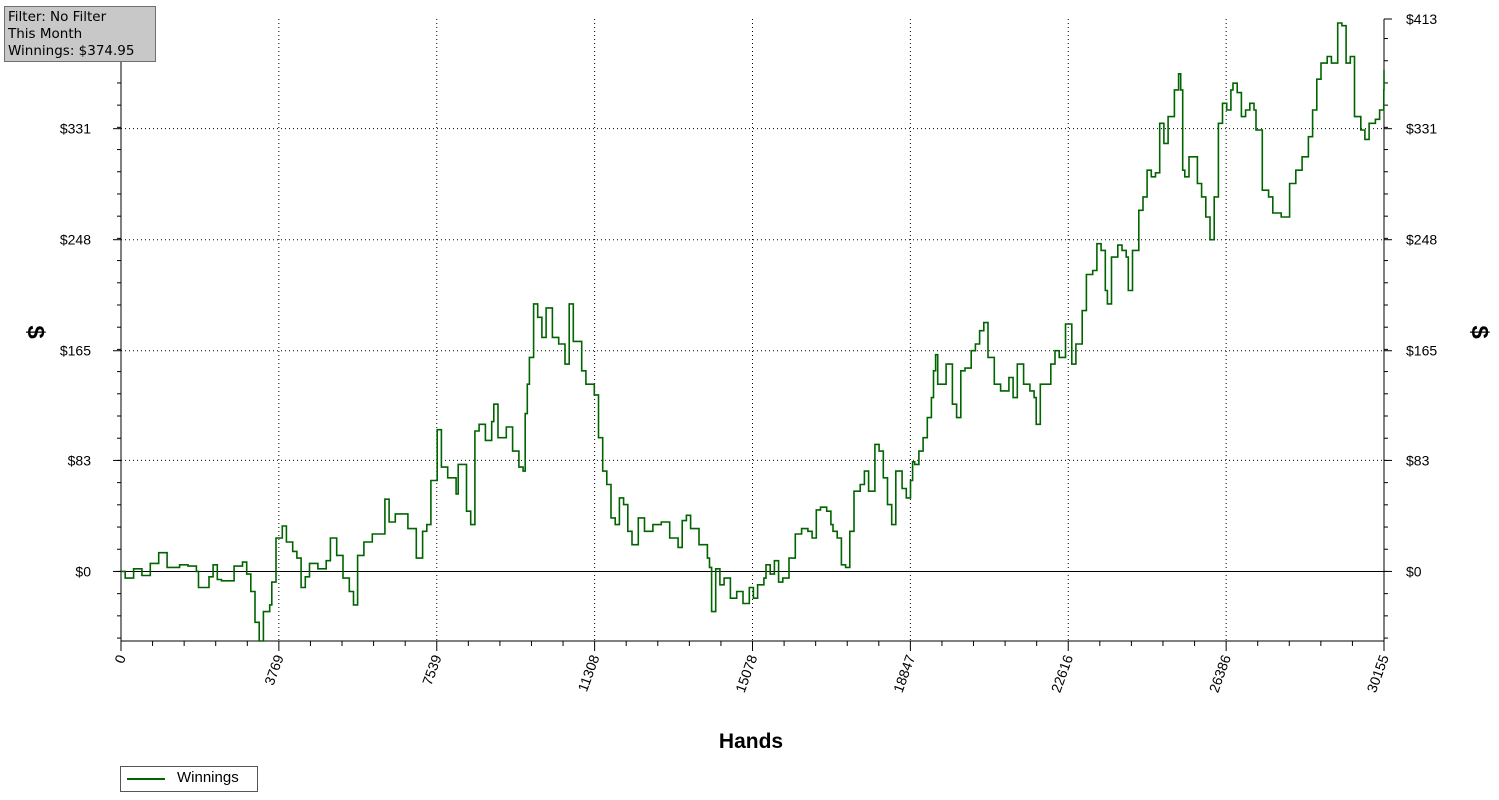 Image resolution: width=1499 pixels, height=800 pixels. What do you see at coordinates (45, 34) in the screenshot?
I see `period-label: This Month` at bounding box center [45, 34].